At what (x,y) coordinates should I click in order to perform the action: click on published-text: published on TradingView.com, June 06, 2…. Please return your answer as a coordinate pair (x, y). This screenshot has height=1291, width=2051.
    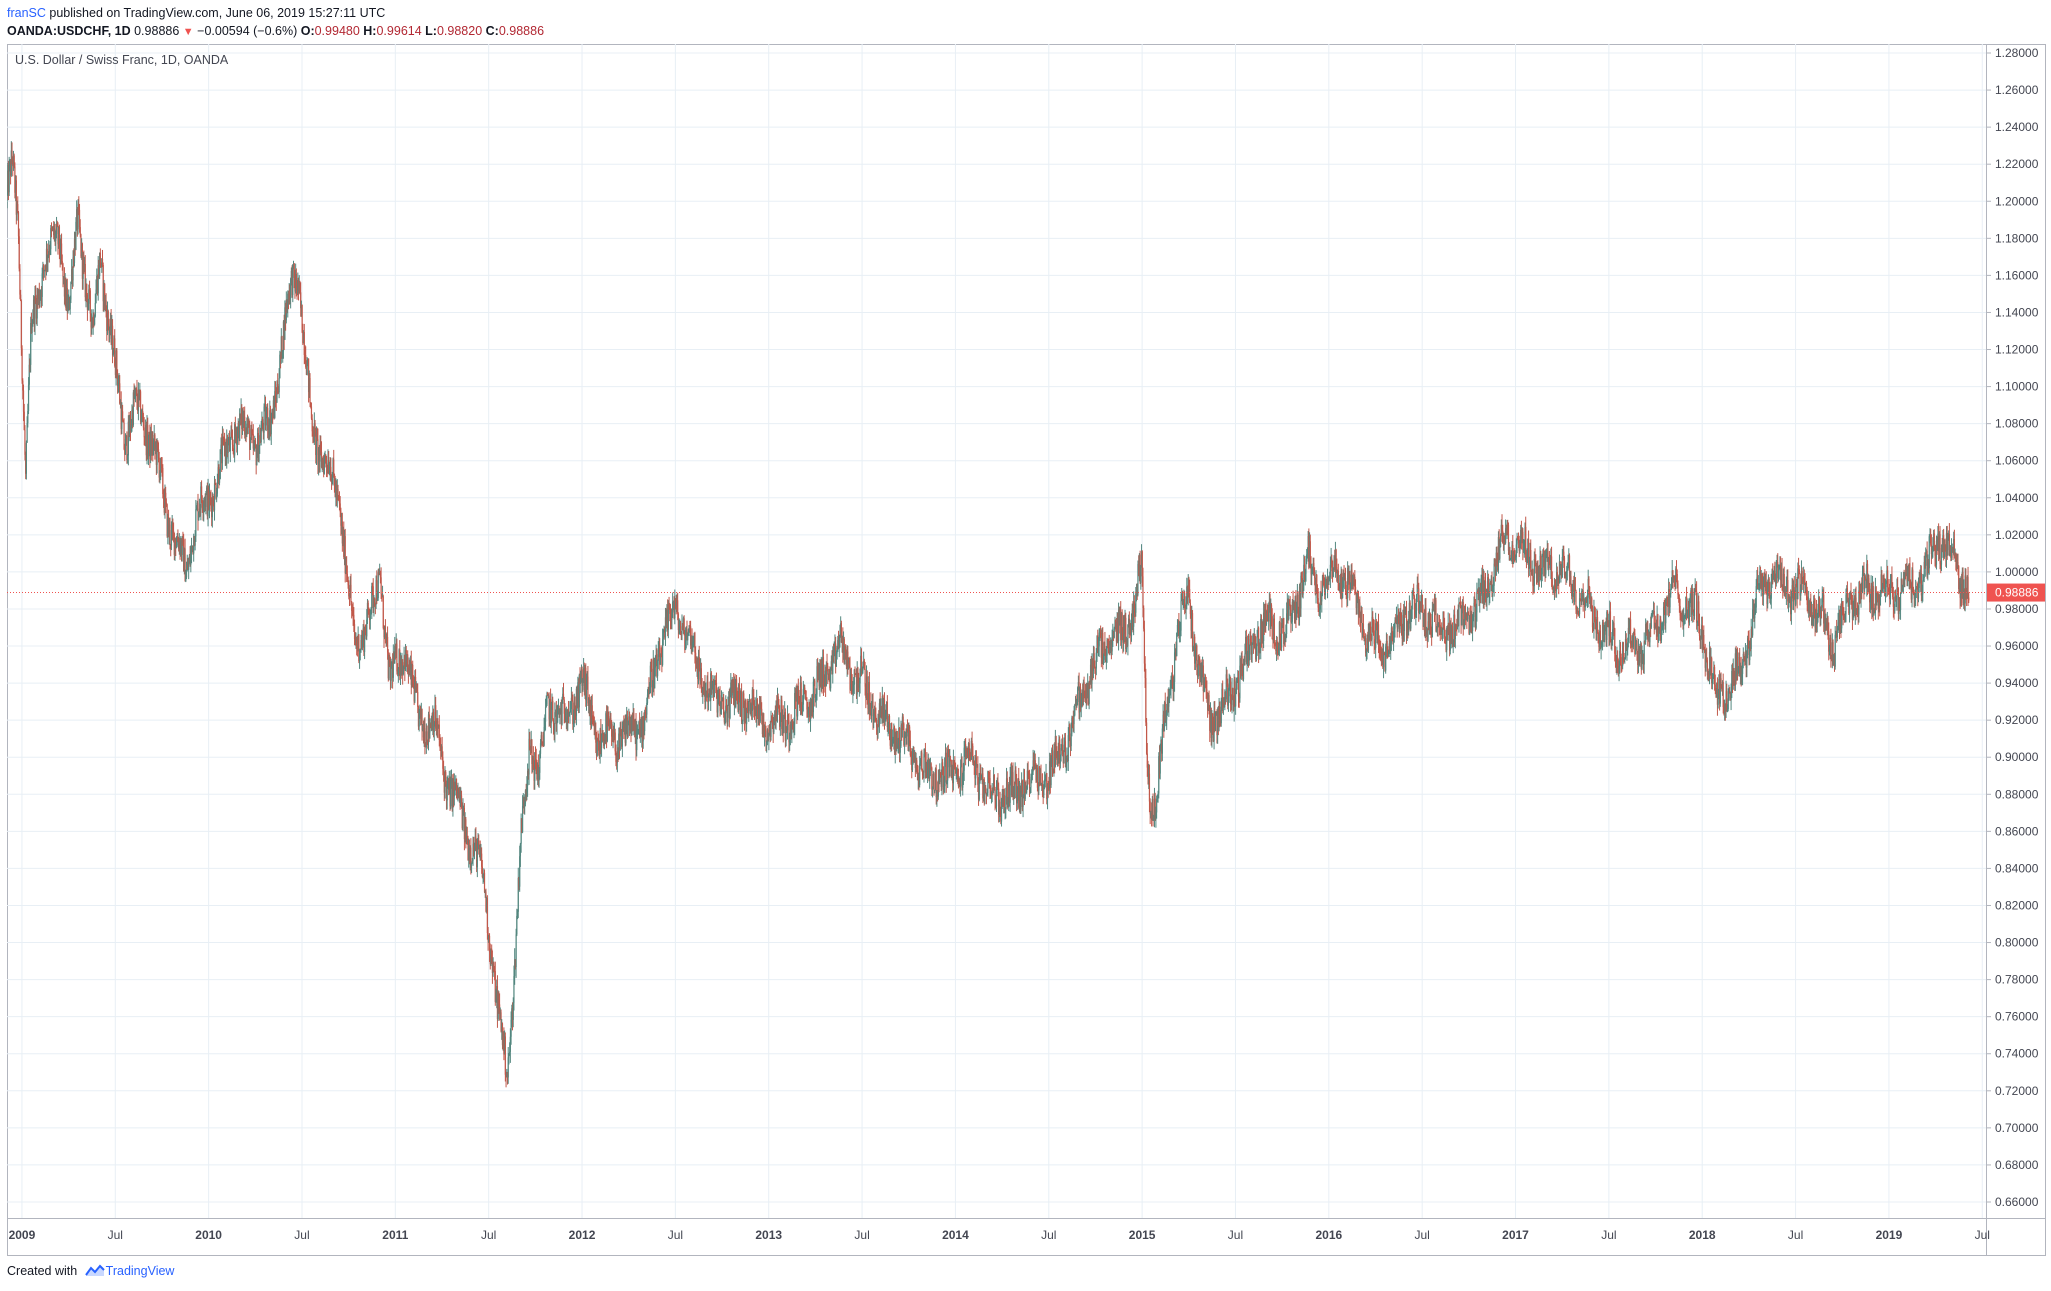
    Looking at the image, I should click on (217, 13).